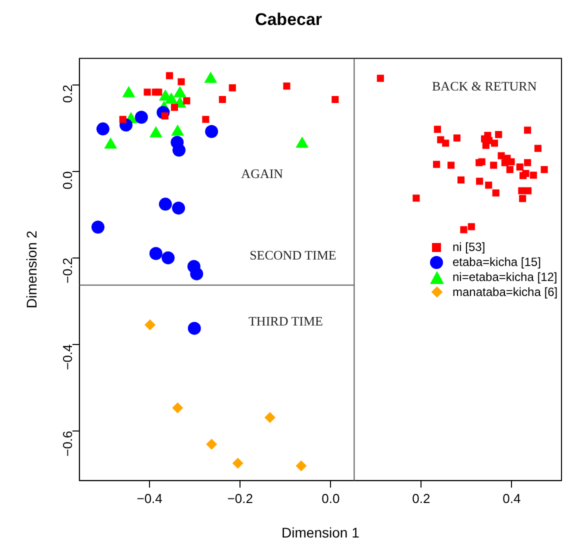 Image resolution: width=569 pixels, height=552 pixels. What do you see at coordinates (485, 86) in the screenshot?
I see `annotation: BACK & RETURN` at bounding box center [485, 86].